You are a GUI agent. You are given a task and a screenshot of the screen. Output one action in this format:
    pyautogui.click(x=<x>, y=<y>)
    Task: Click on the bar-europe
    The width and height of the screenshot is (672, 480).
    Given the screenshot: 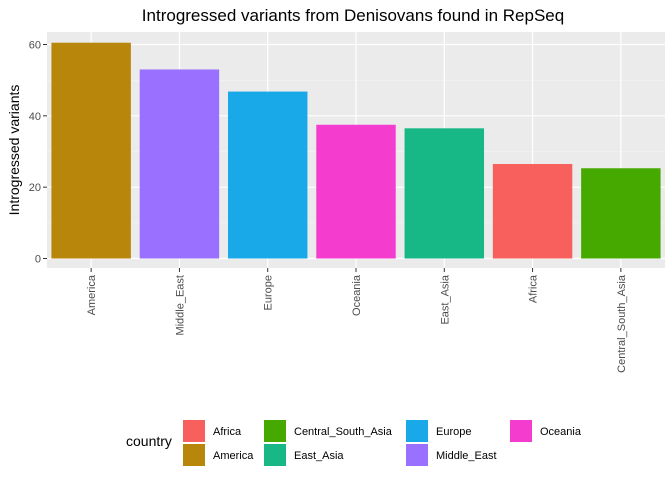 What is the action you would take?
    pyautogui.click(x=267, y=175)
    